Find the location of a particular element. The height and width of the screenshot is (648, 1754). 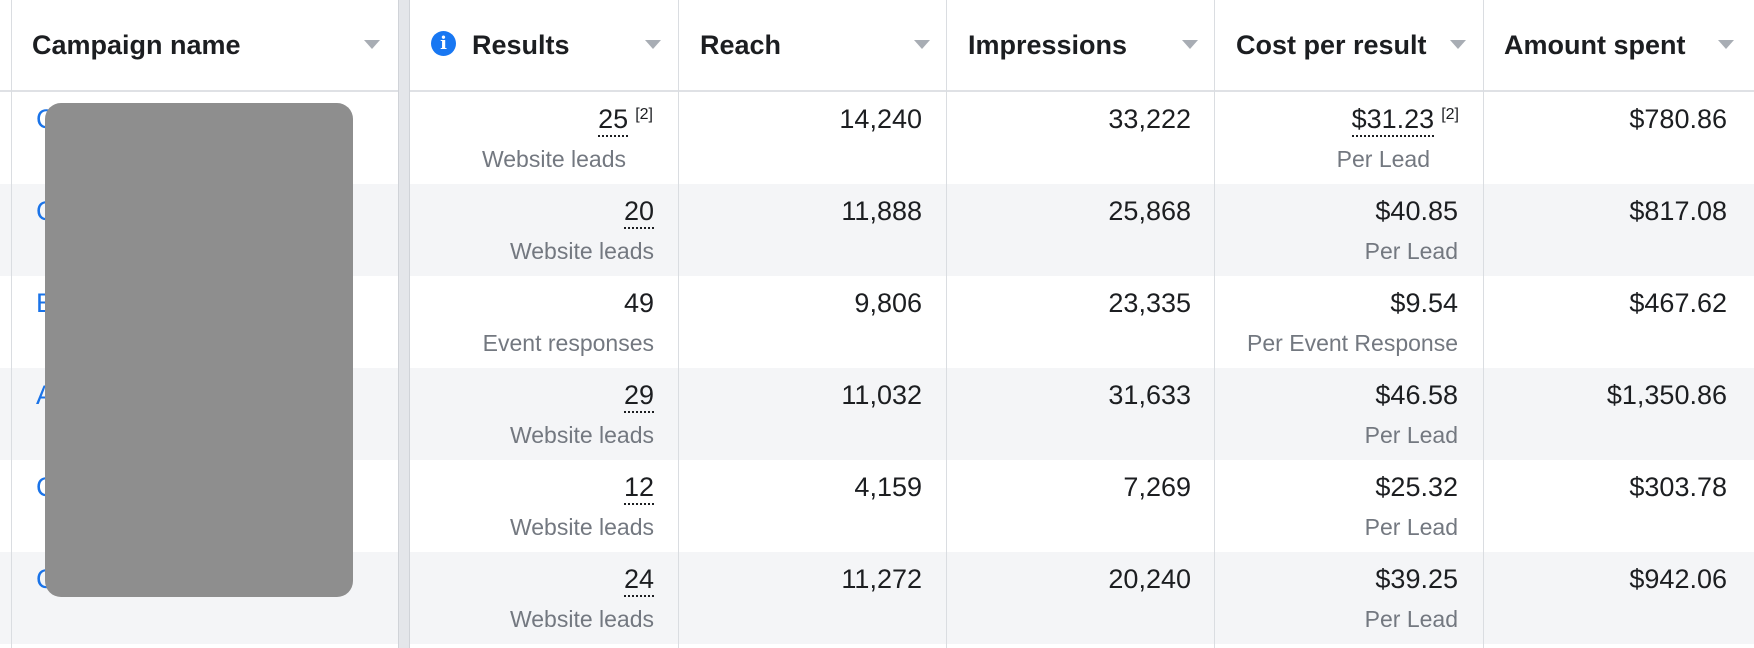

cost-per-result-value: $25.32 is located at coordinates (1416, 487).